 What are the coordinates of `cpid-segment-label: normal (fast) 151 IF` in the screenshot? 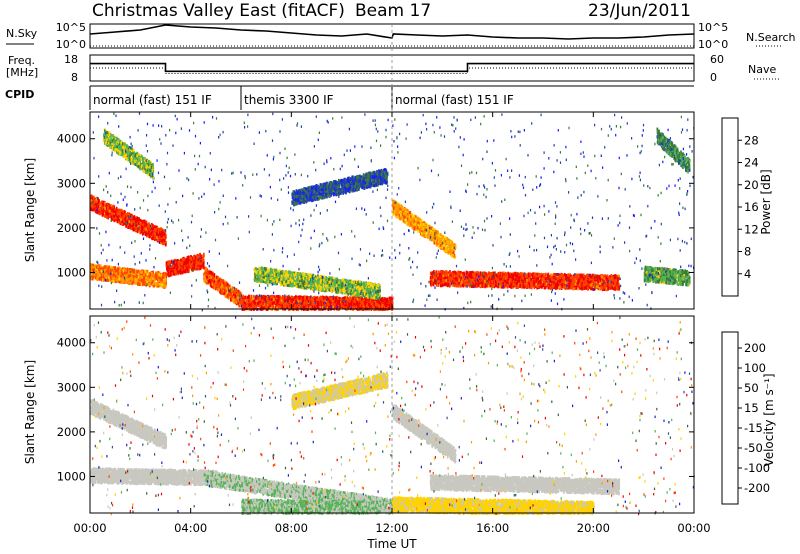 It's located at (454, 100).